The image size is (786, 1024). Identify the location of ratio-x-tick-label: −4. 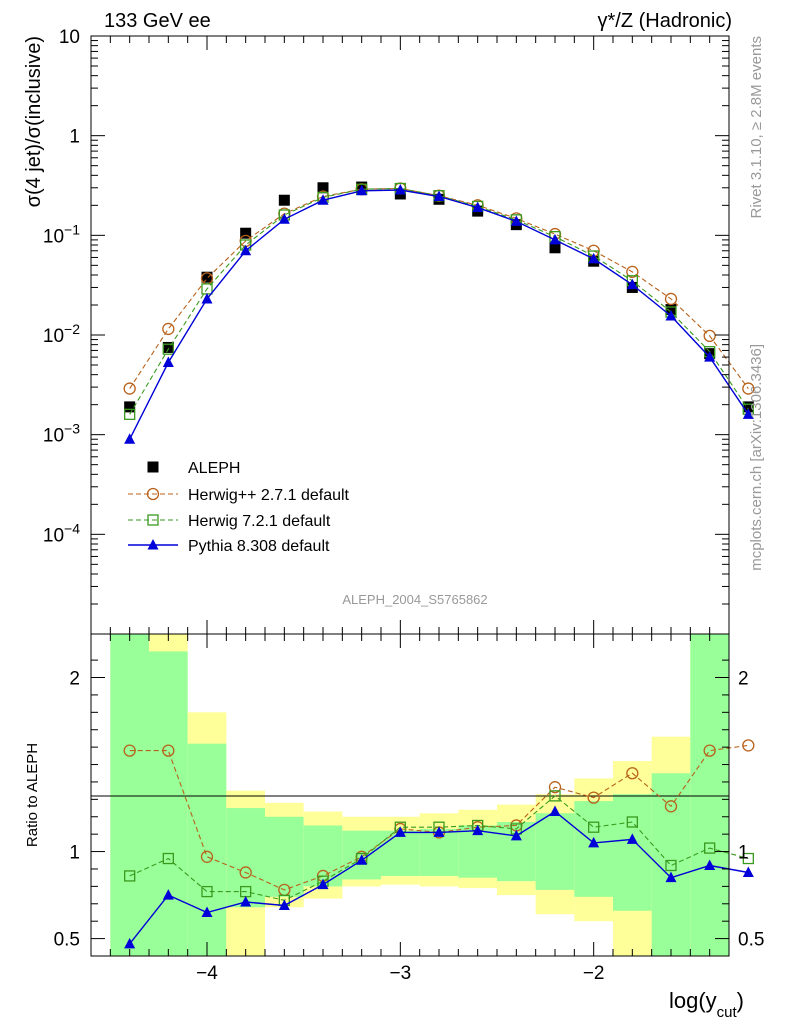
(207, 973).